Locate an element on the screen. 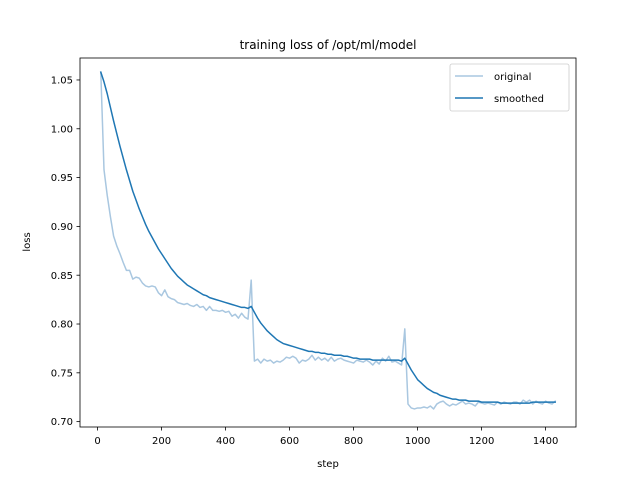  x-tick-label: 200 is located at coordinates (161, 441).